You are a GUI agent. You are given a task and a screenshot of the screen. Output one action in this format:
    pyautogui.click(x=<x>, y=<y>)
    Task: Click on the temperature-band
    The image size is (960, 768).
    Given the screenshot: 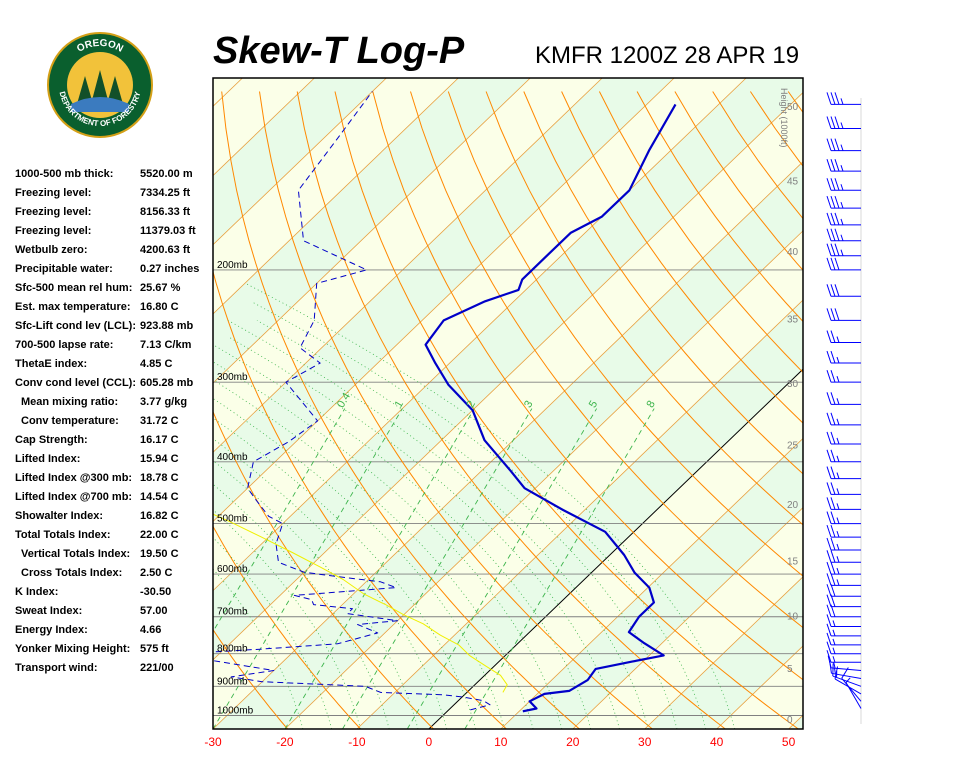 What is the action you would take?
    pyautogui.click(x=795, y=722)
    